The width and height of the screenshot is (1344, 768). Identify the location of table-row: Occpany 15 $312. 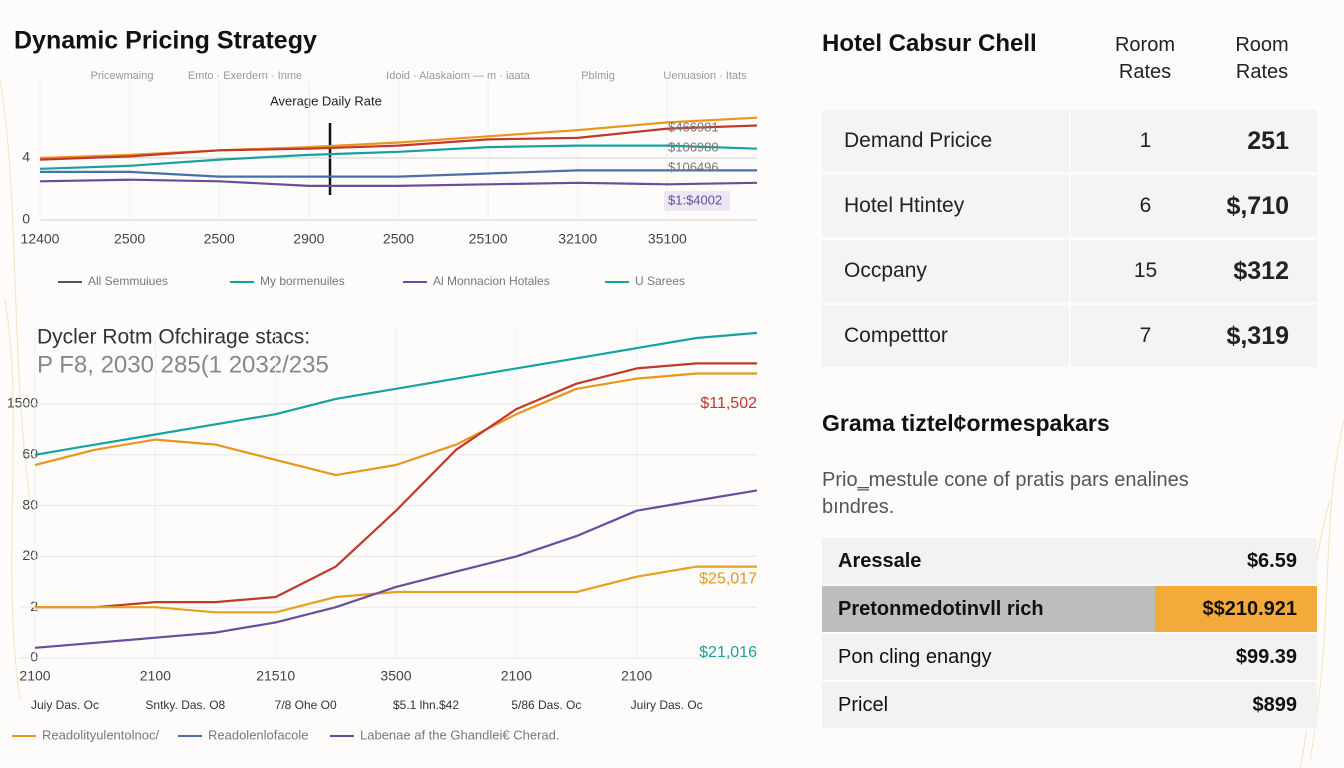
(1069, 271).